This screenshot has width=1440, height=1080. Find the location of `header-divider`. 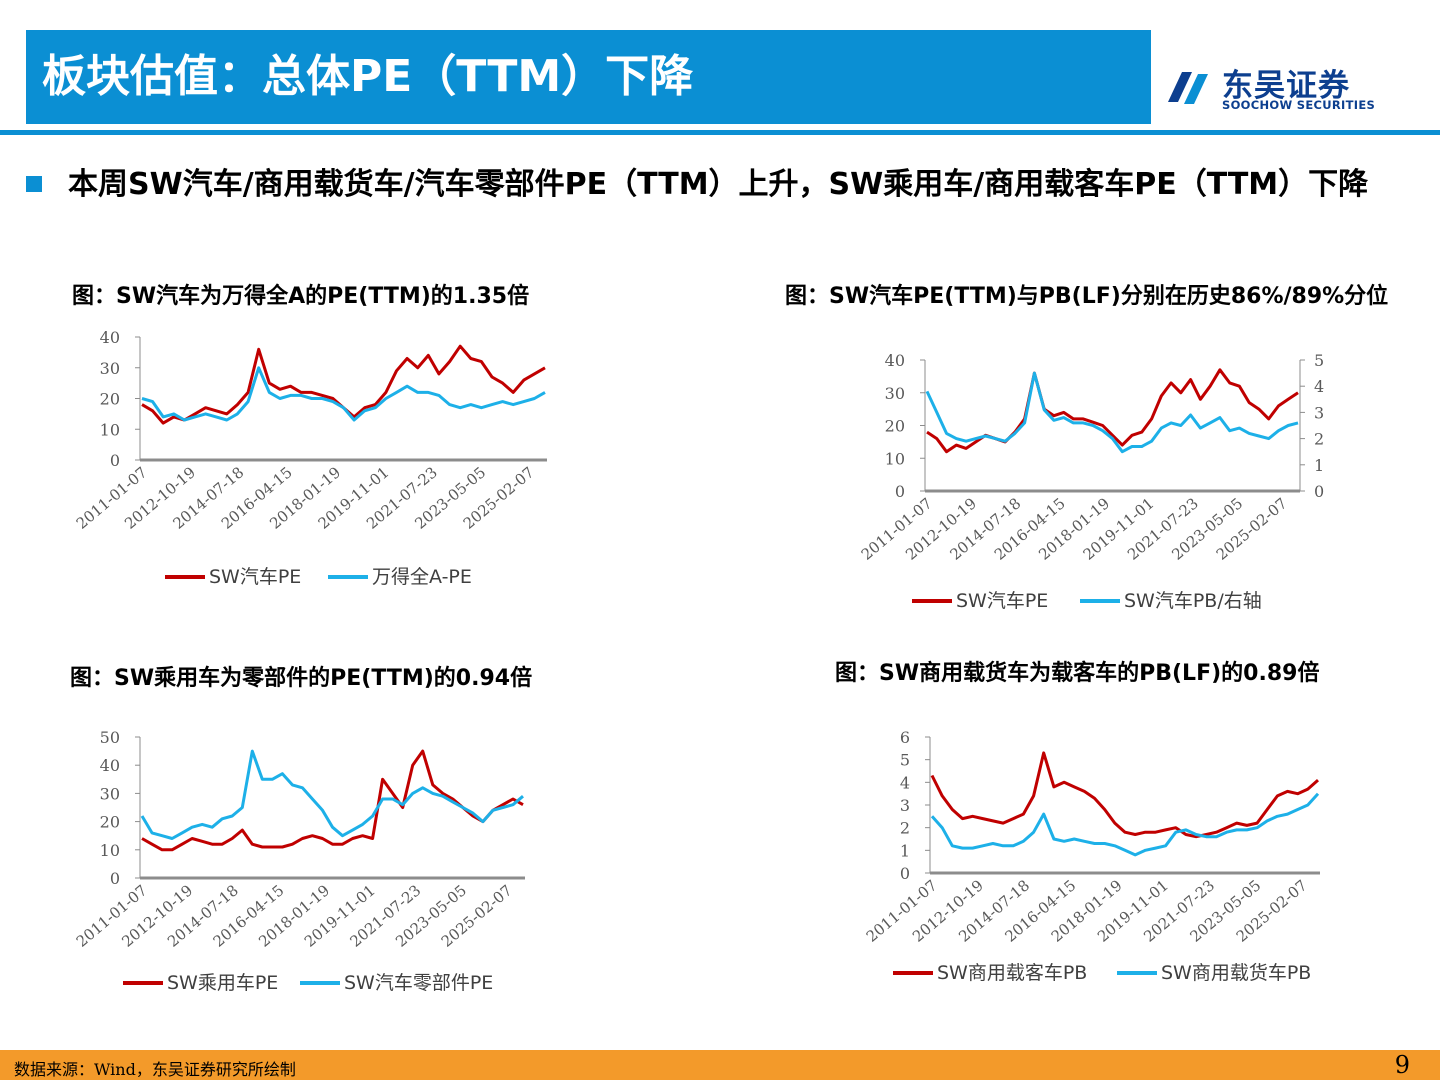

header-divider is located at coordinates (720, 132).